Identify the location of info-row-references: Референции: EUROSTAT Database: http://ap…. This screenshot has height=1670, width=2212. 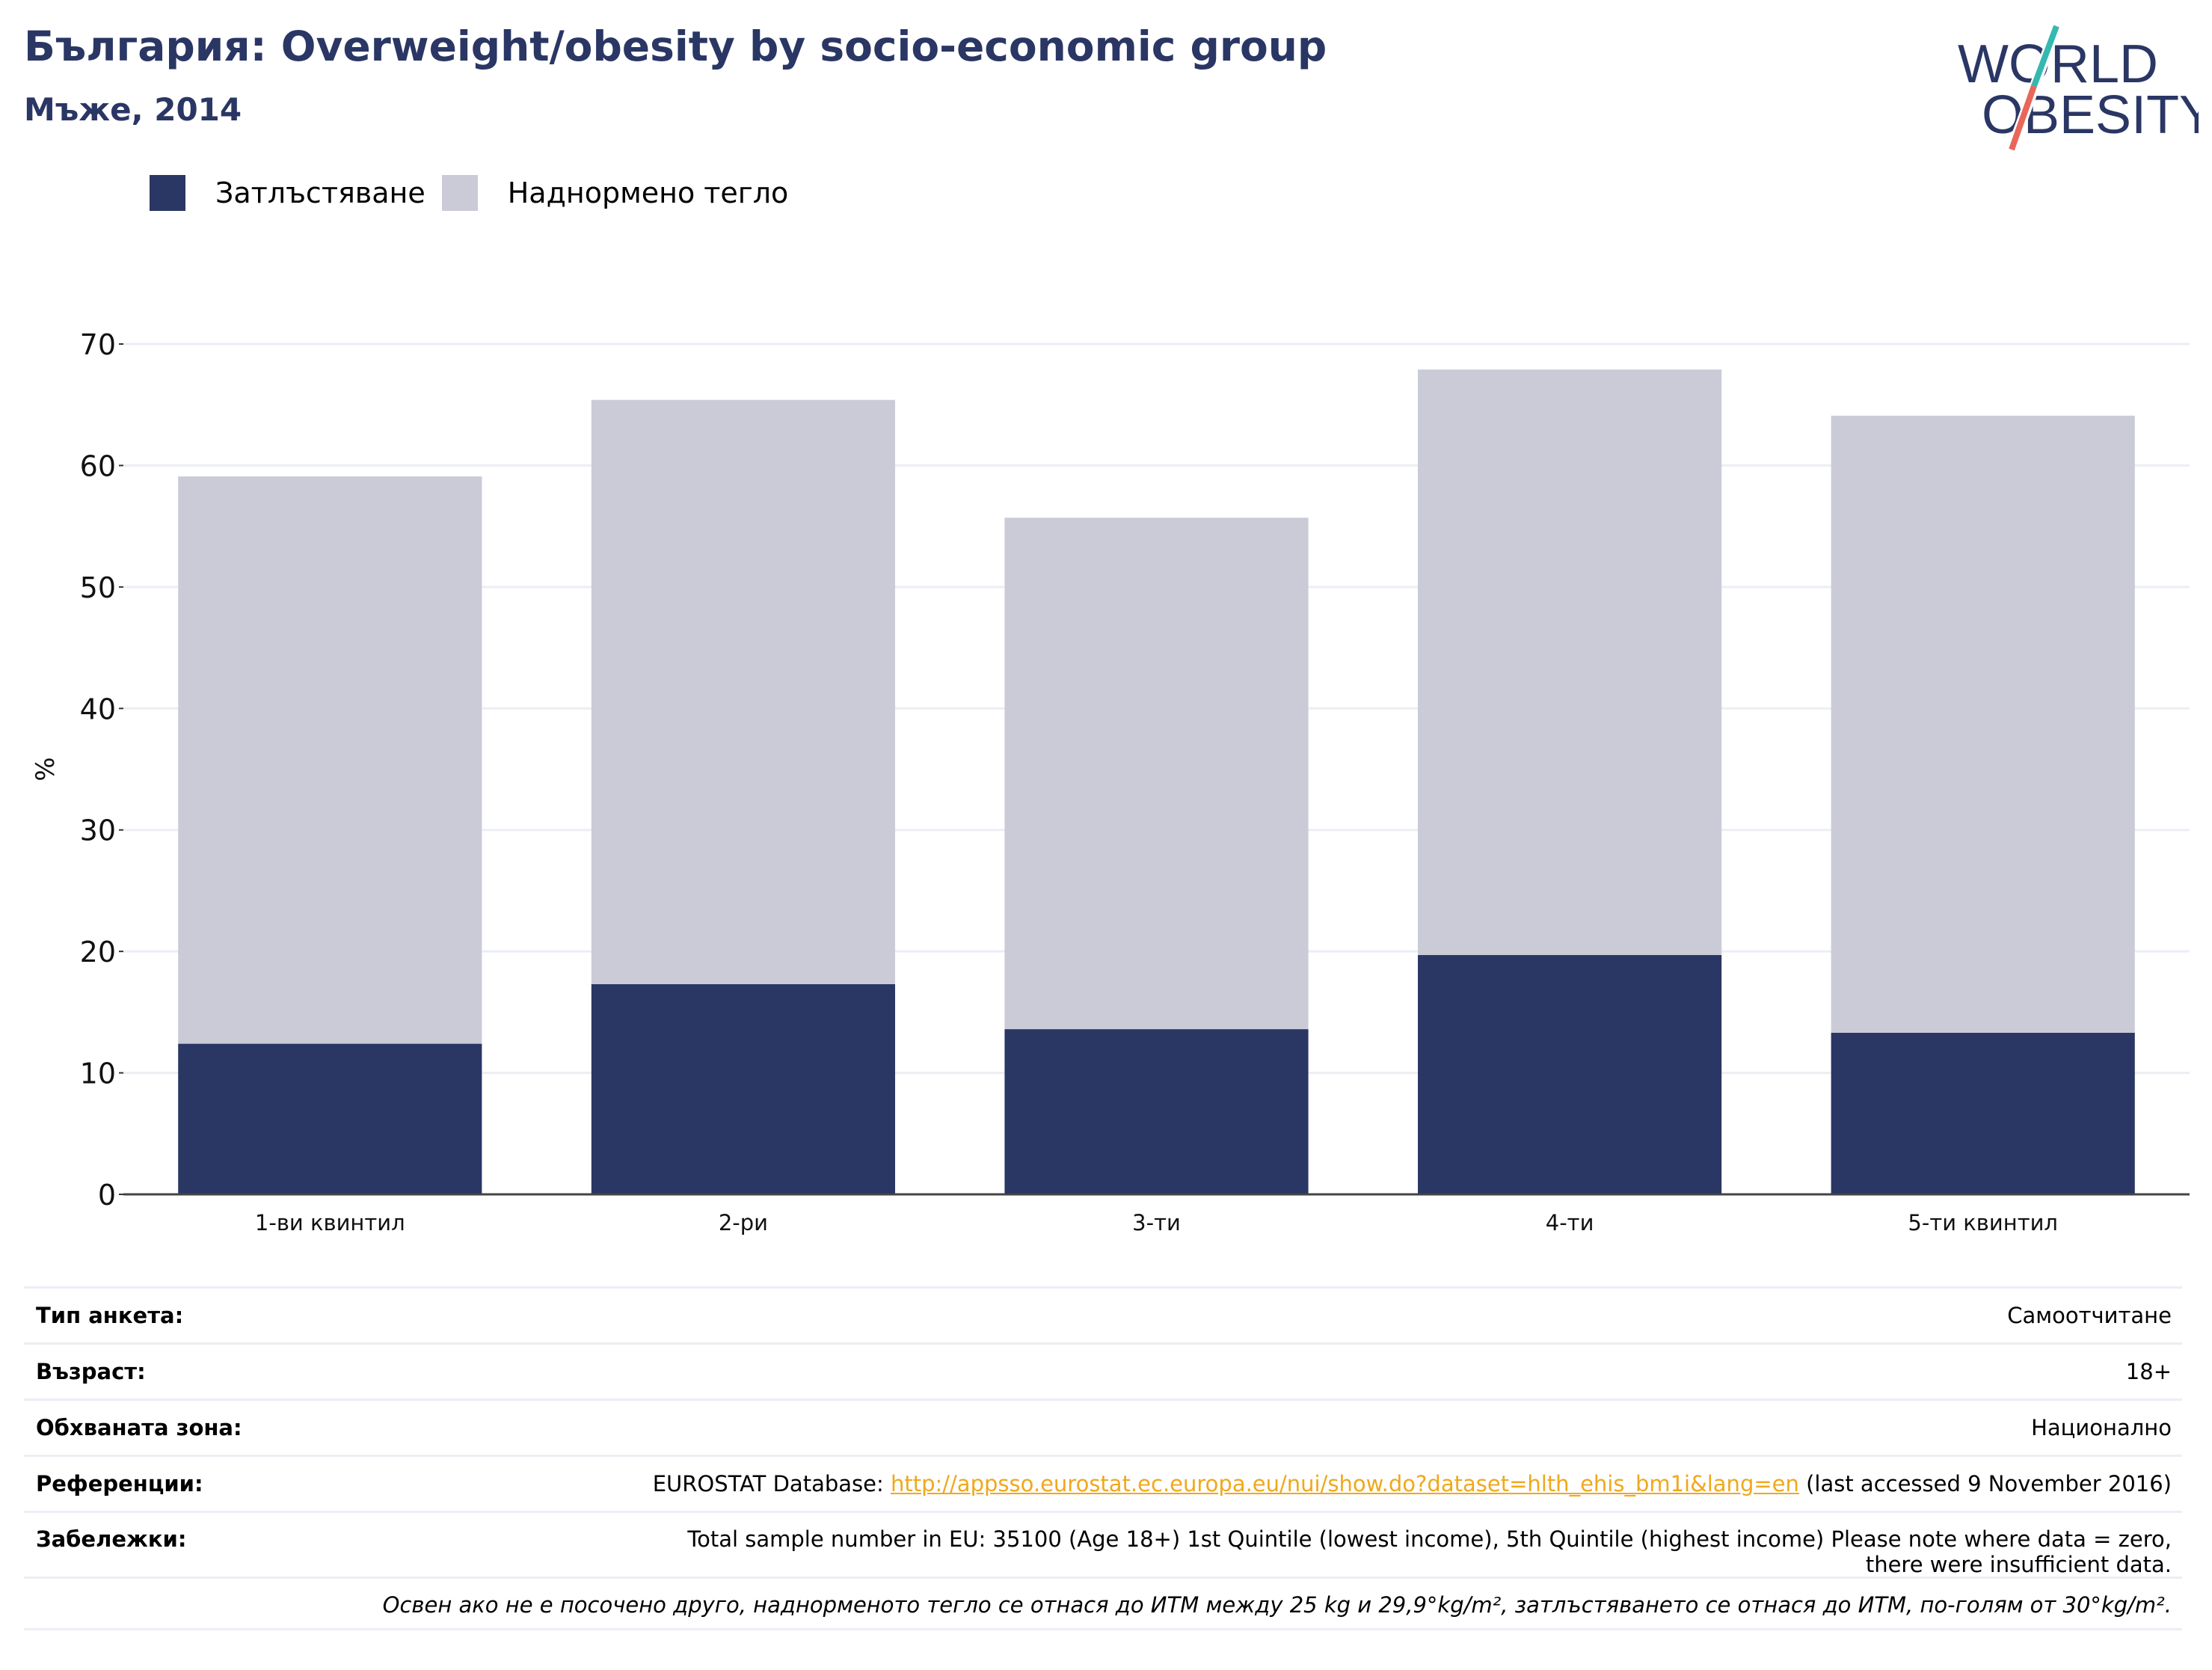
(1103, 1483).